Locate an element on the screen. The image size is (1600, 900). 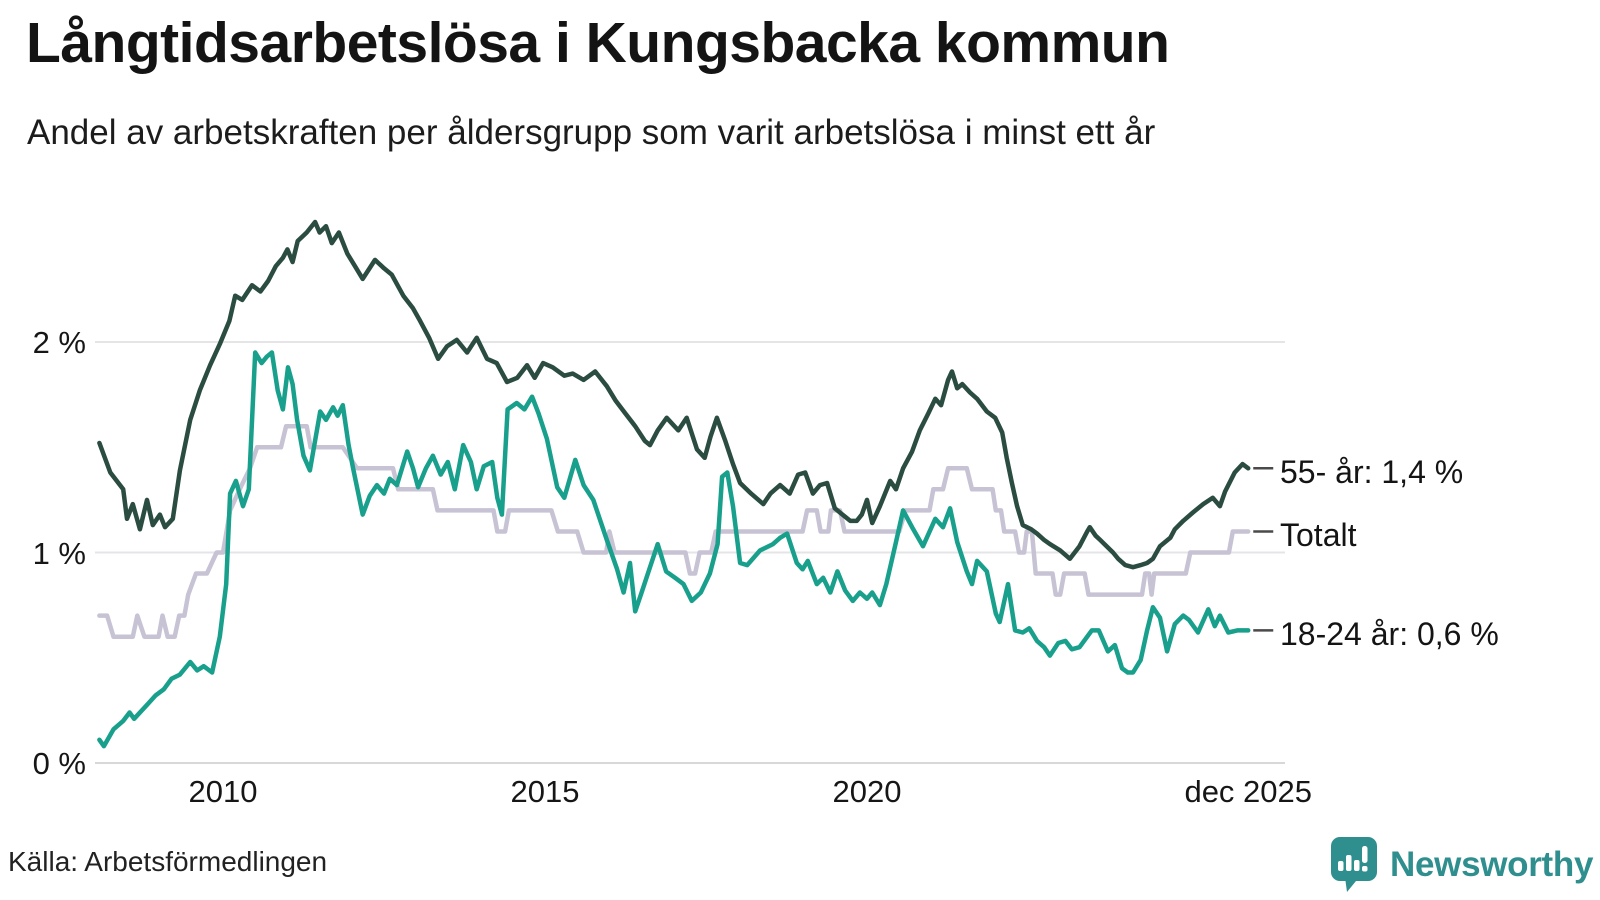
brand-name: Newsworthy is located at coordinates (1492, 864).